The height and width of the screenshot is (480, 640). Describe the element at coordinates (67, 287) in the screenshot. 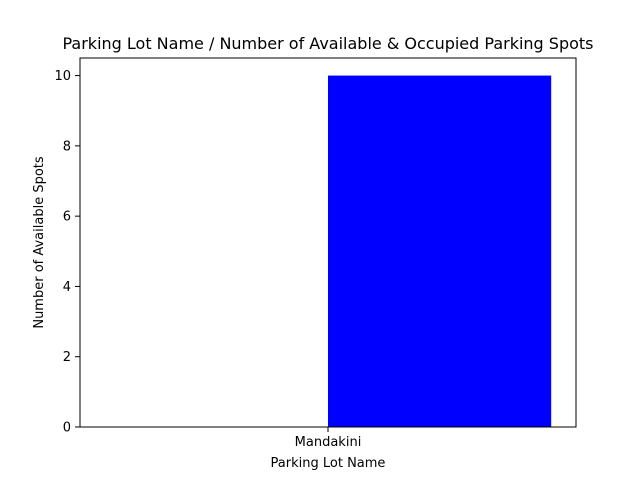

I see `y-tick-label: 4` at that location.